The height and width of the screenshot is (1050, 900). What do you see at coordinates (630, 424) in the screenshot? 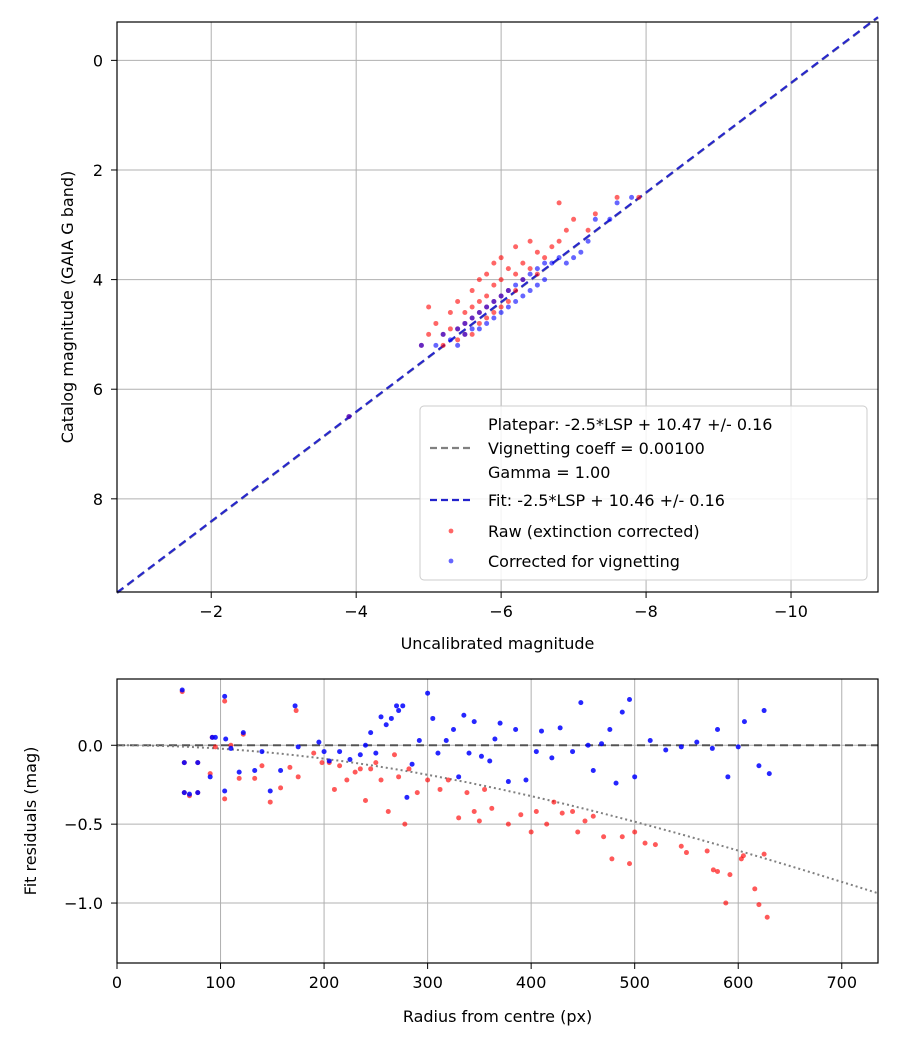
I see `legend-platepar-line1: Platepar: -2.5*LSP + 10.47 +/- 0.16` at bounding box center [630, 424].